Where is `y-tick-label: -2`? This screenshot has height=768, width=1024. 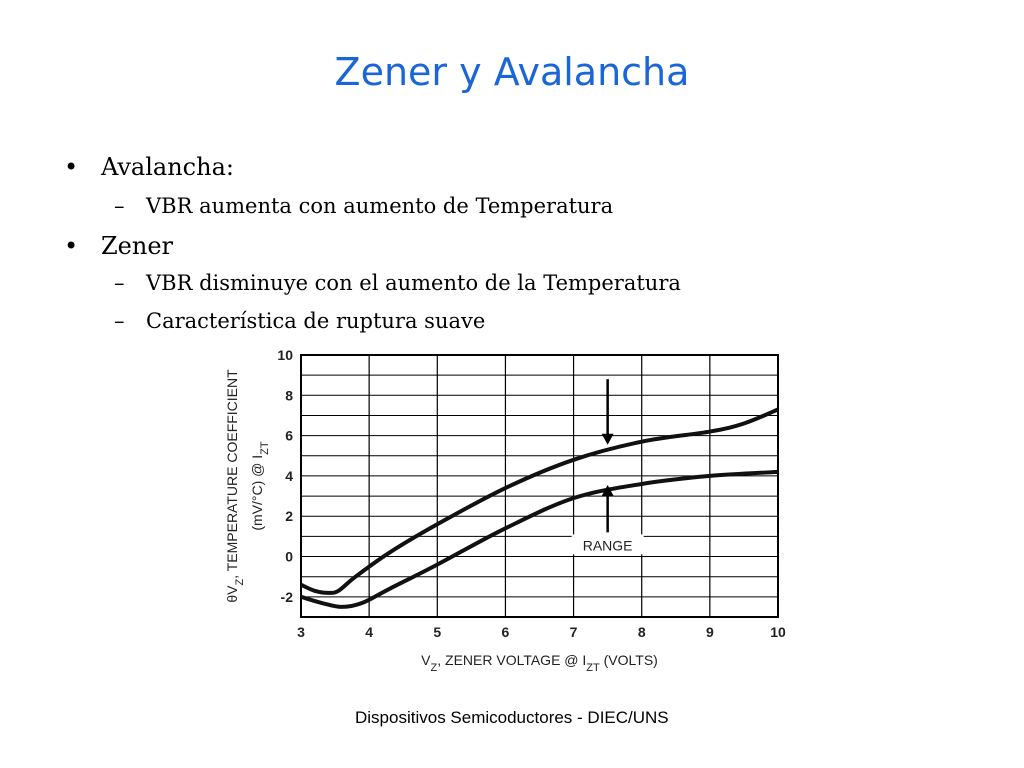 y-tick-label: -2 is located at coordinates (287, 597).